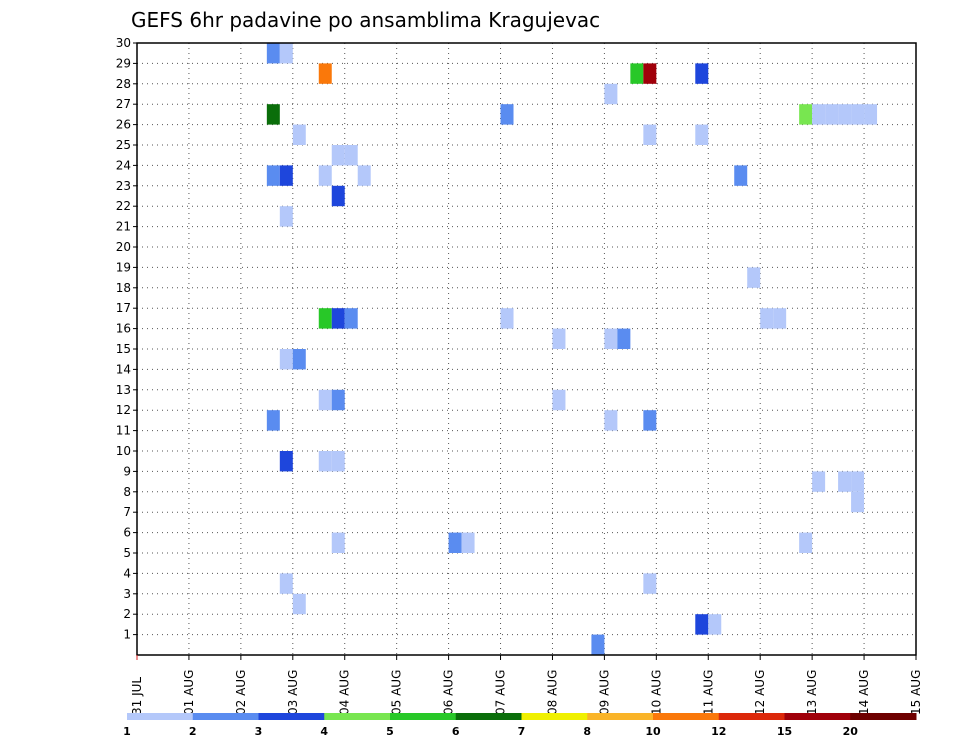 The height and width of the screenshot is (742, 960). Describe the element at coordinates (397, 692) in the screenshot. I see `x-tick-label: 05 AUG` at that location.